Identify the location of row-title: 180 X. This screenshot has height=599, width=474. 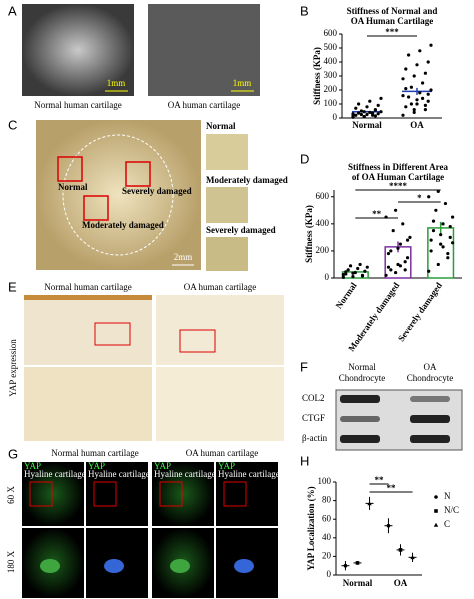
(11, 561).